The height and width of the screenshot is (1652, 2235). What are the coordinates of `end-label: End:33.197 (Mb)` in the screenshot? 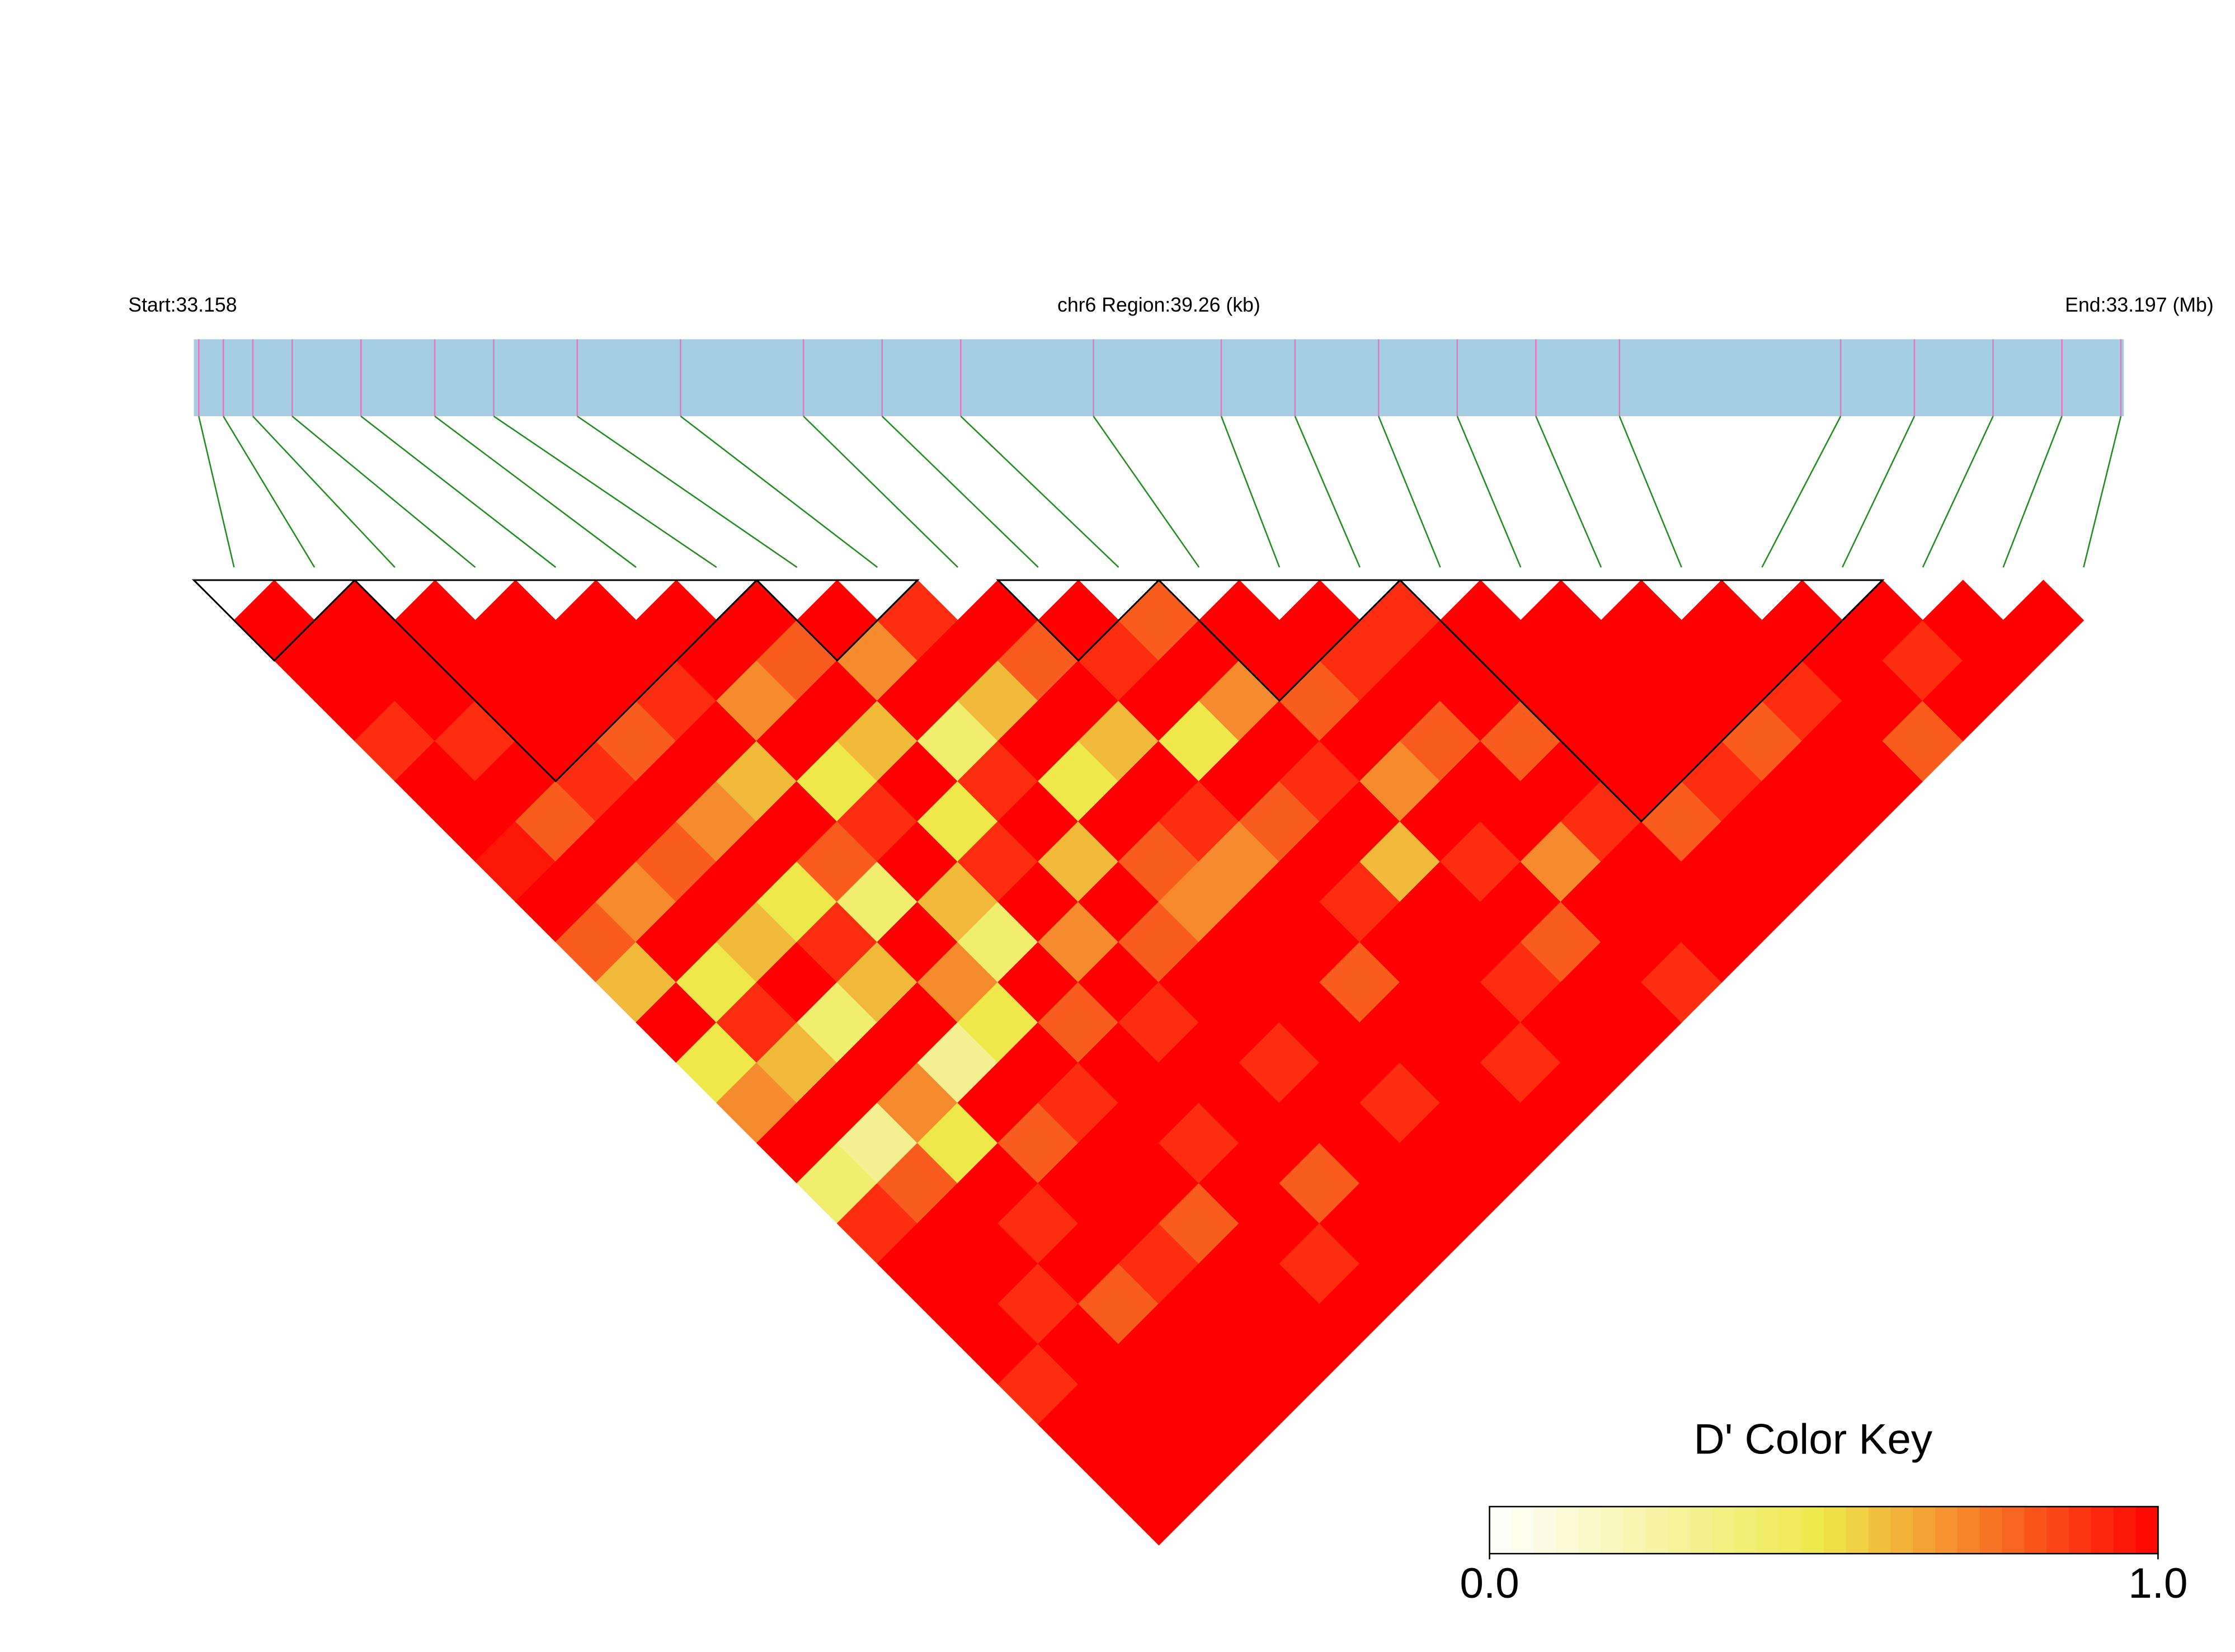 It's located at (2139, 305).